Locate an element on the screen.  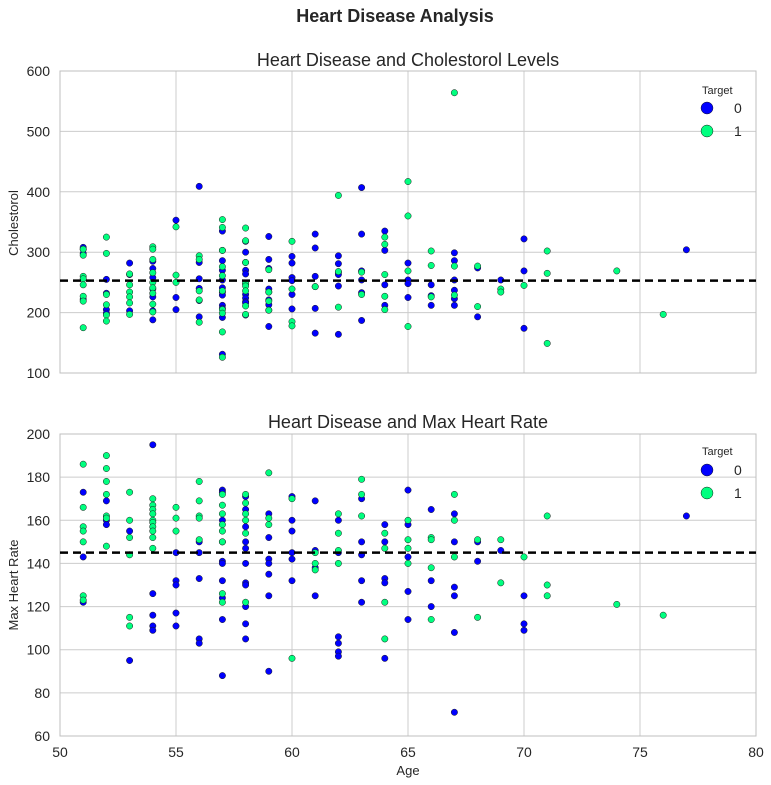
heart-rate-x-ticks: 50 55 60 65 70 75 80 is located at coordinates (408, 752).